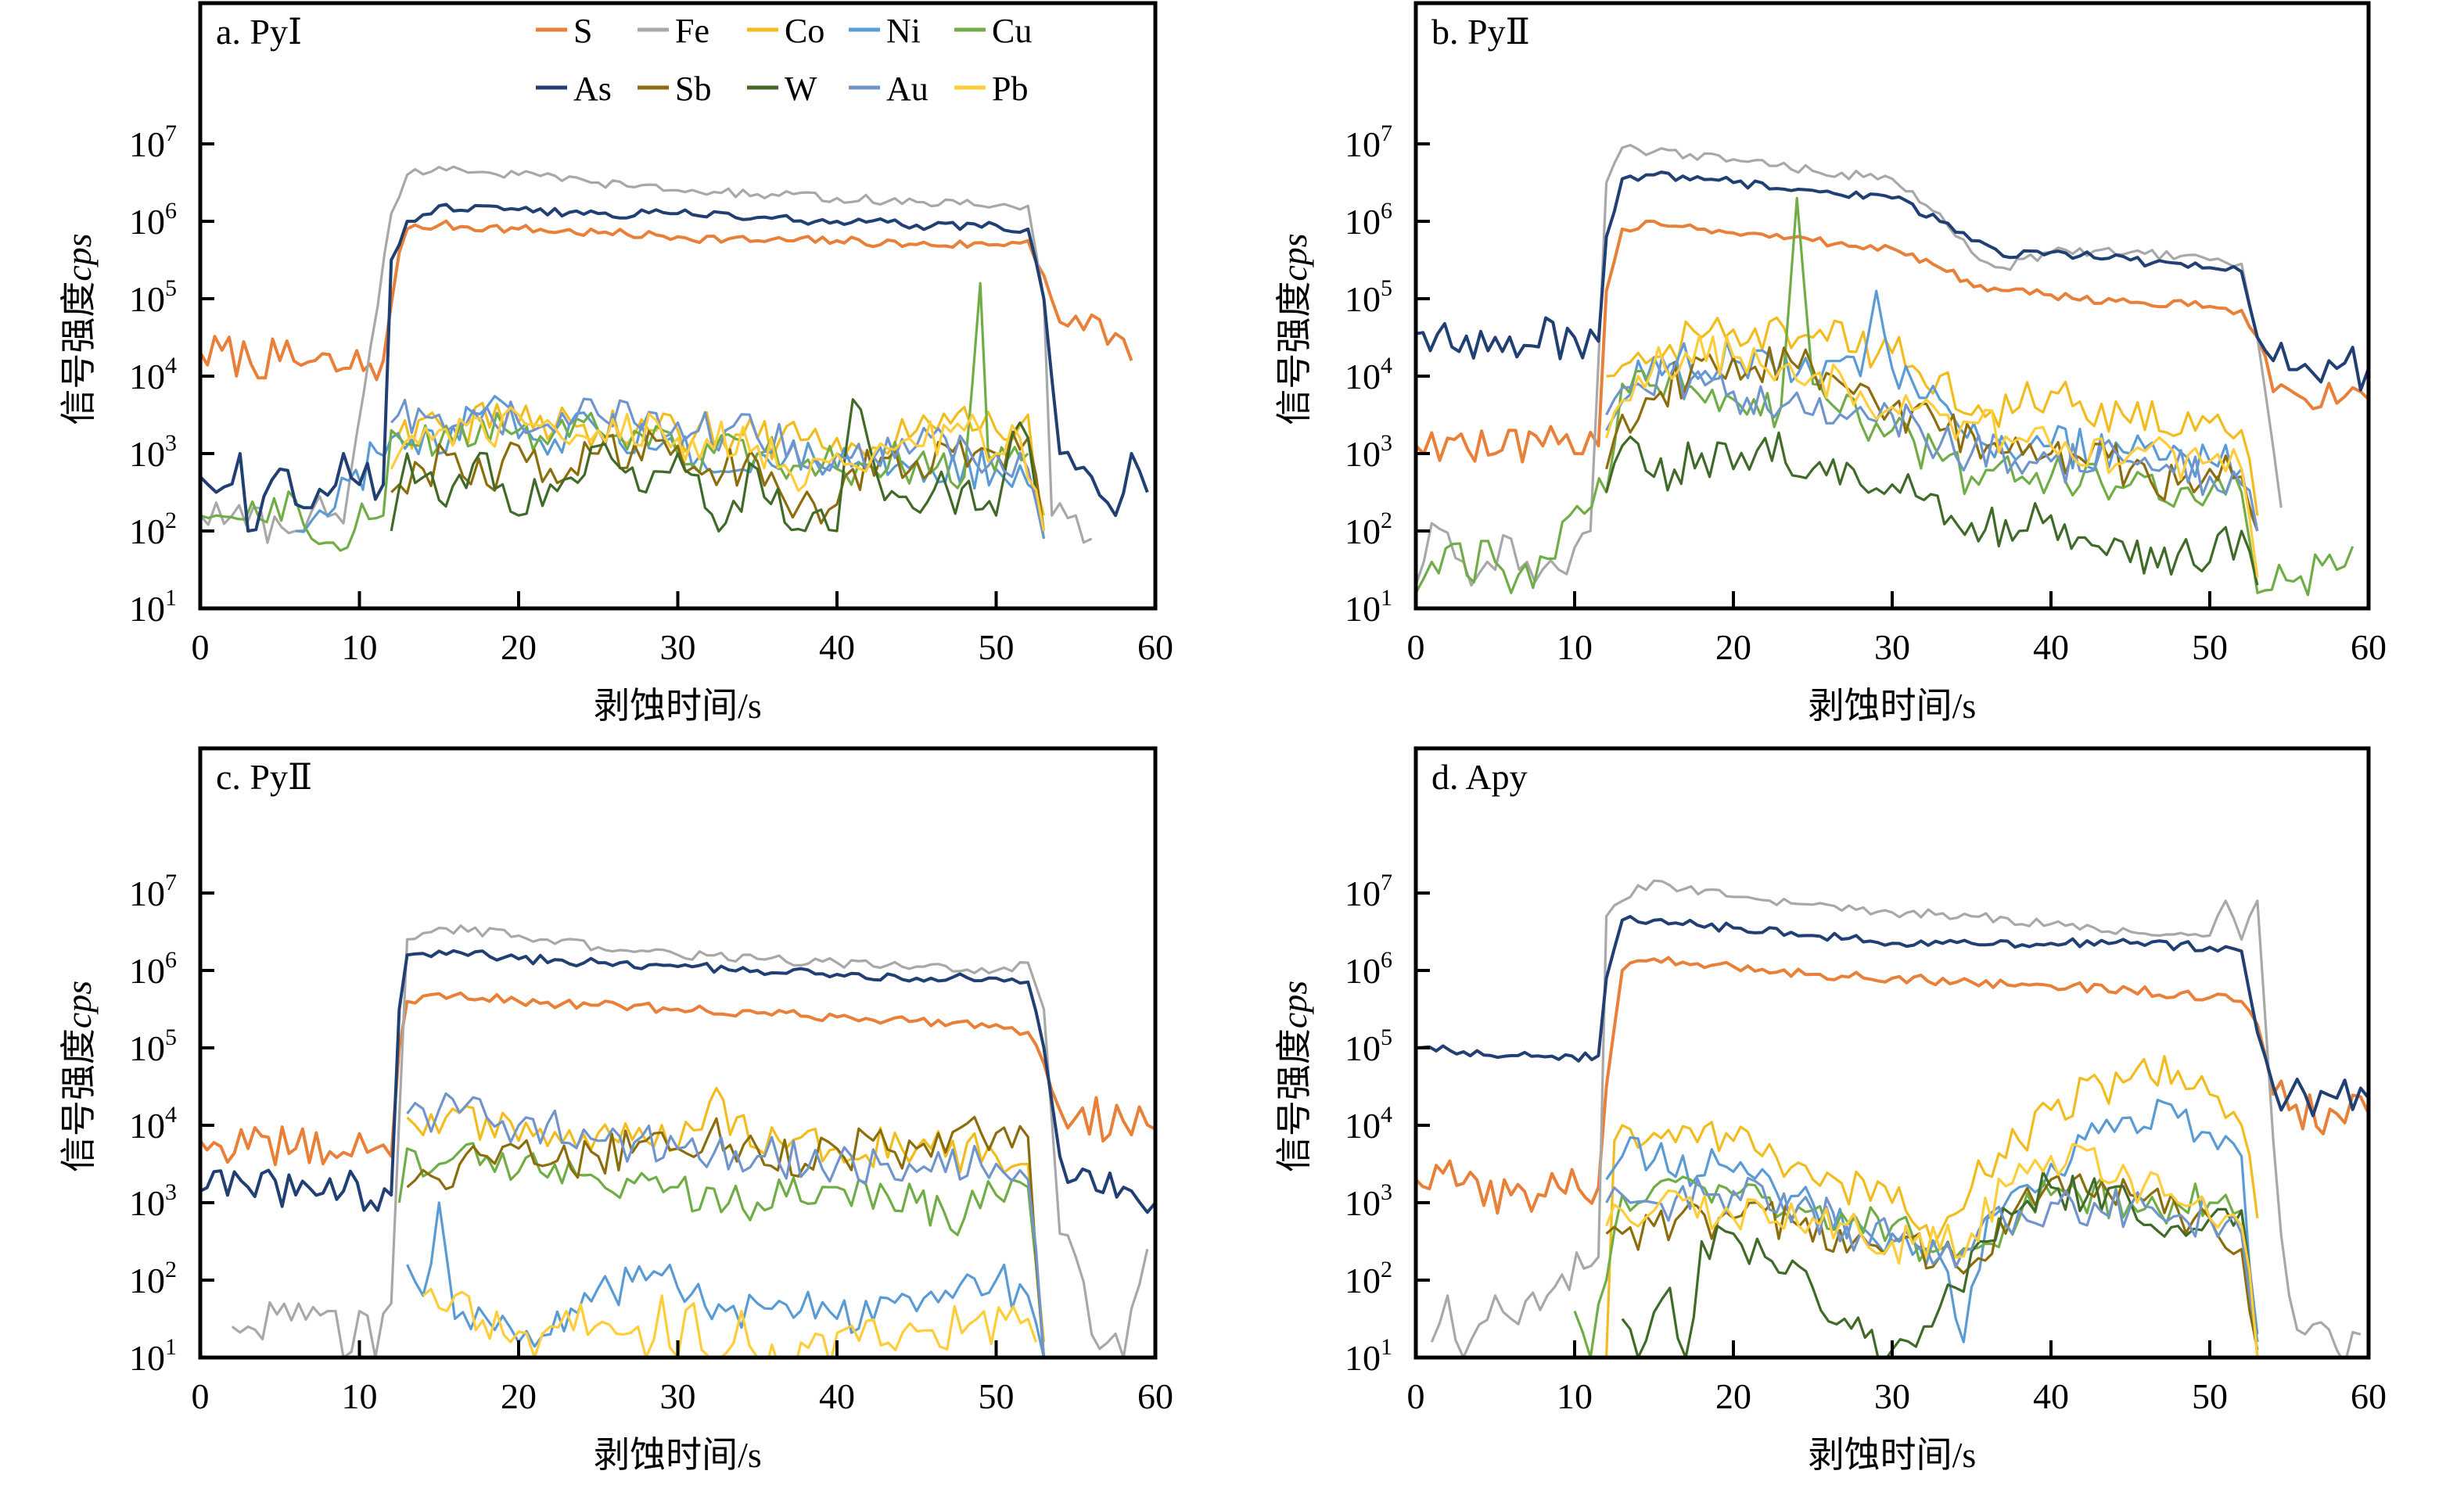 Image resolution: width=2464 pixels, height=1485 pixels. Describe the element at coordinates (692, 31) in the screenshot. I see `legend-label: Fe` at that location.